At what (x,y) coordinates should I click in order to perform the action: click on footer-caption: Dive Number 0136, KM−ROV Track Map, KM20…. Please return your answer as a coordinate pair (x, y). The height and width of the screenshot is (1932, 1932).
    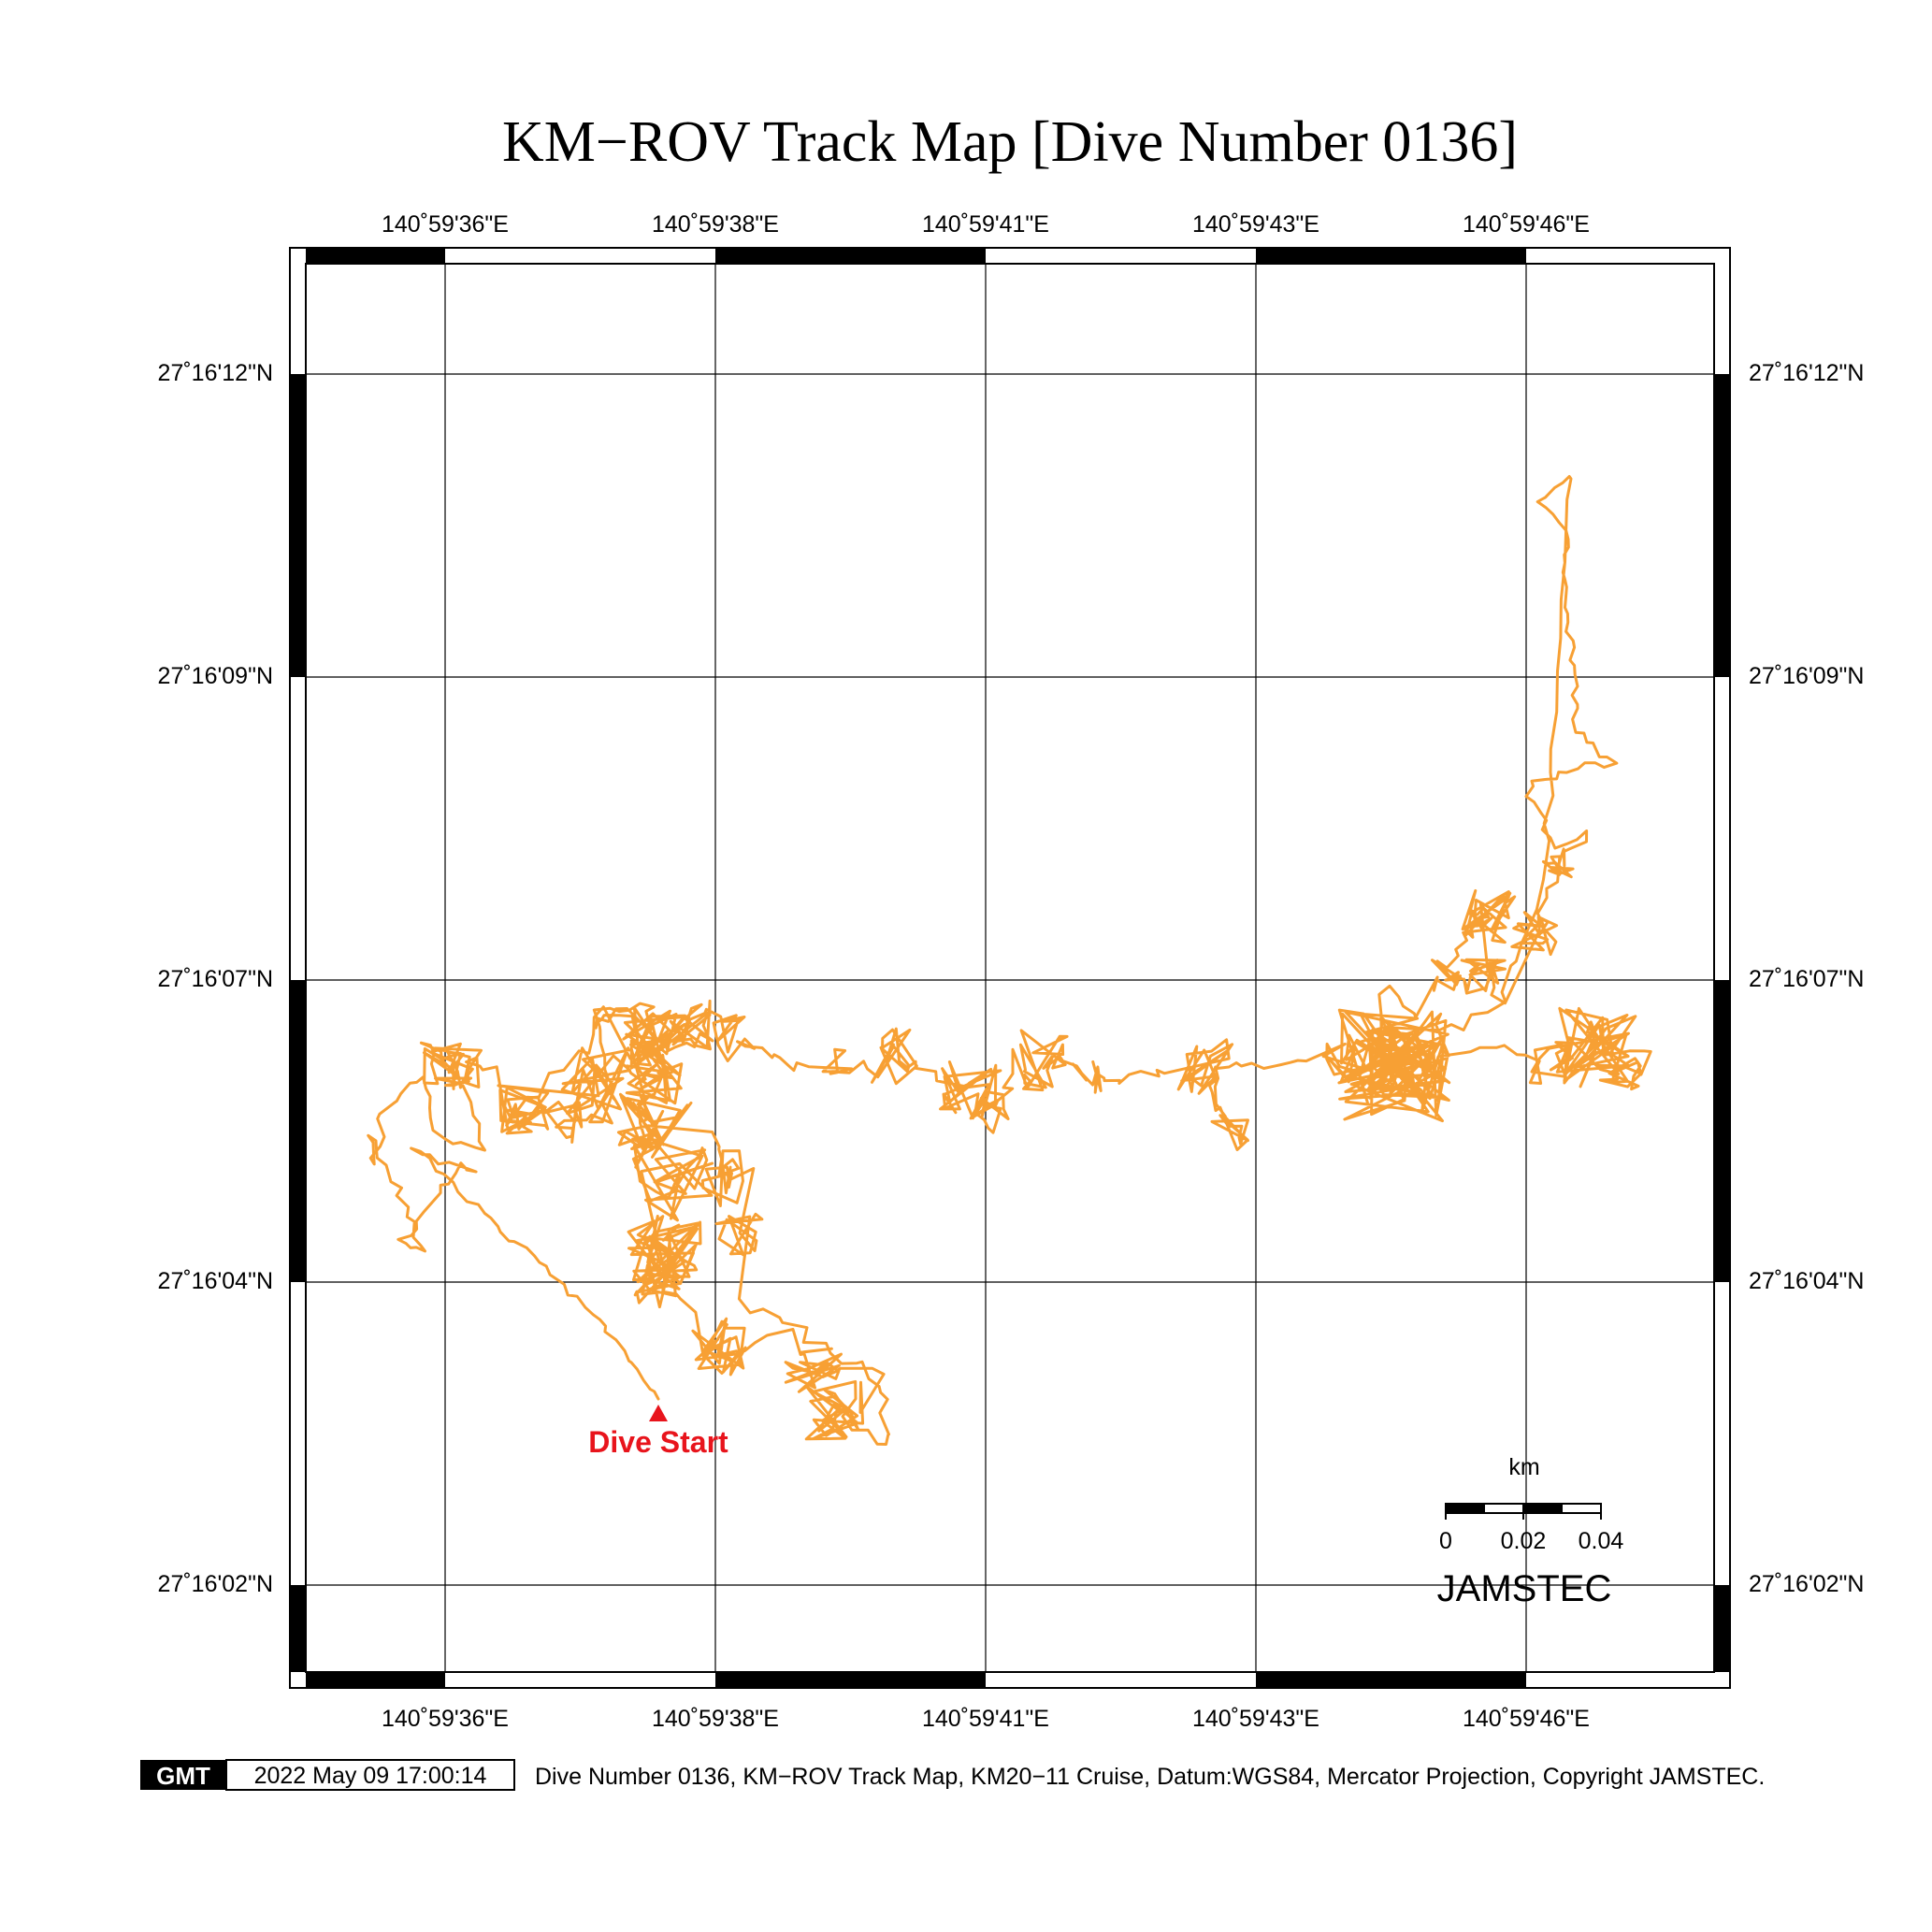
    Looking at the image, I should click on (1150, 1777).